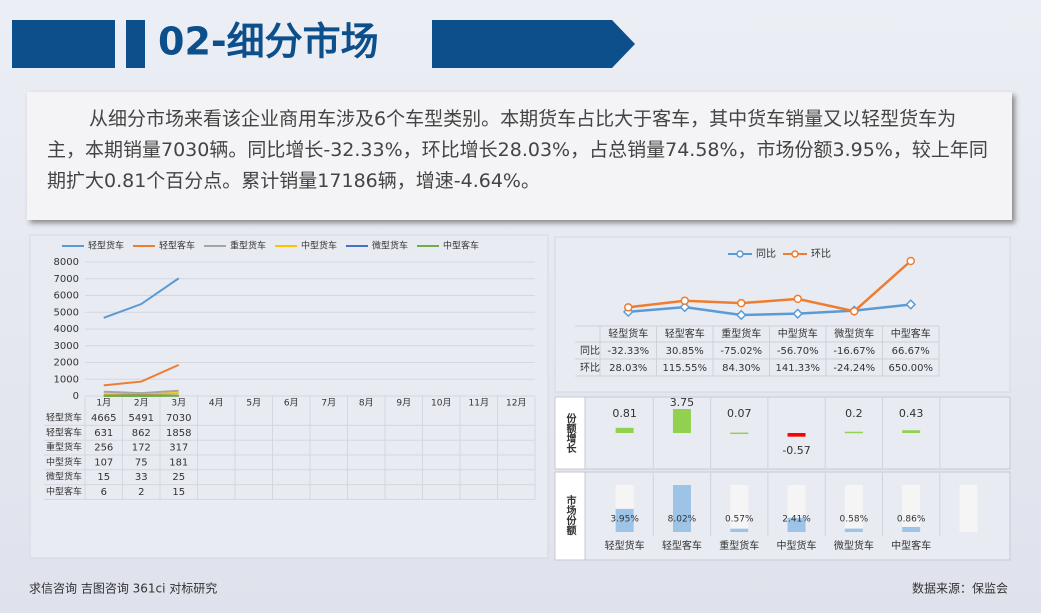 This screenshot has width=1041, height=613. Describe the element at coordinates (141, 403) in the screenshot. I see `x-tick-label: 2月` at that location.